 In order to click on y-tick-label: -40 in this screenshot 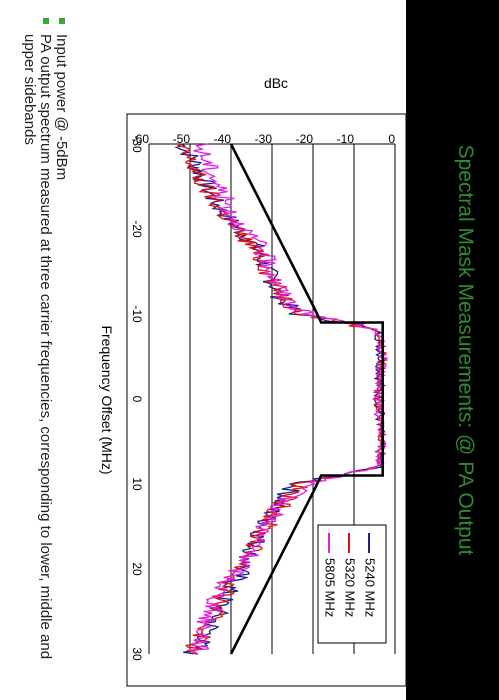, I will do `click(223, 139)`.